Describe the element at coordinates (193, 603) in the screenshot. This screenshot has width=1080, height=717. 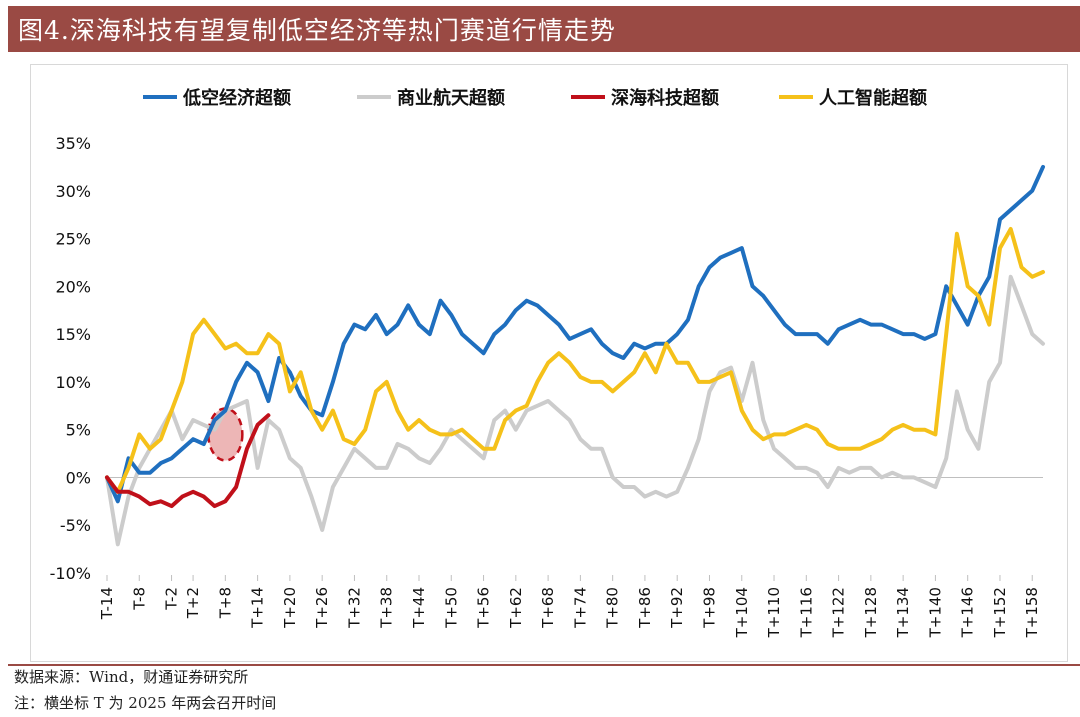
I see `x-tick-label: T+2` at that location.